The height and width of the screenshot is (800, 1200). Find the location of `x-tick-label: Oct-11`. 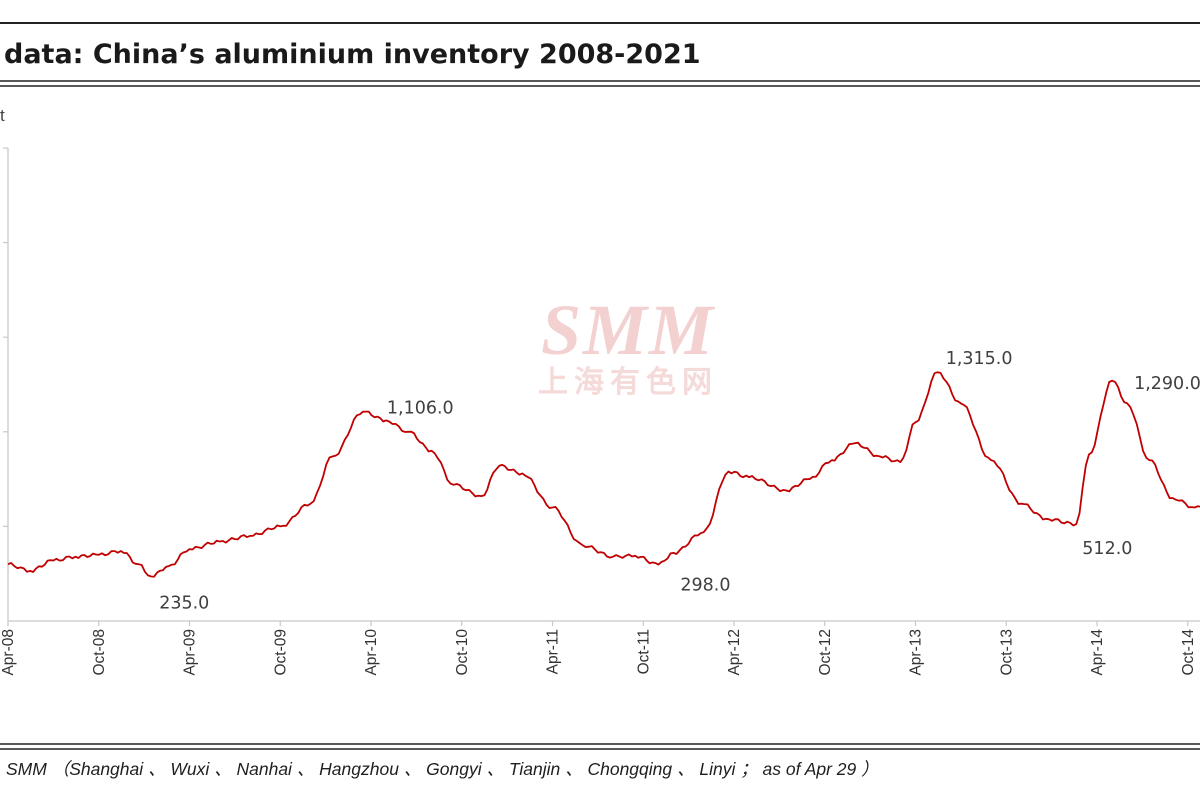

x-tick-label: Oct-11 is located at coordinates (643, 651).